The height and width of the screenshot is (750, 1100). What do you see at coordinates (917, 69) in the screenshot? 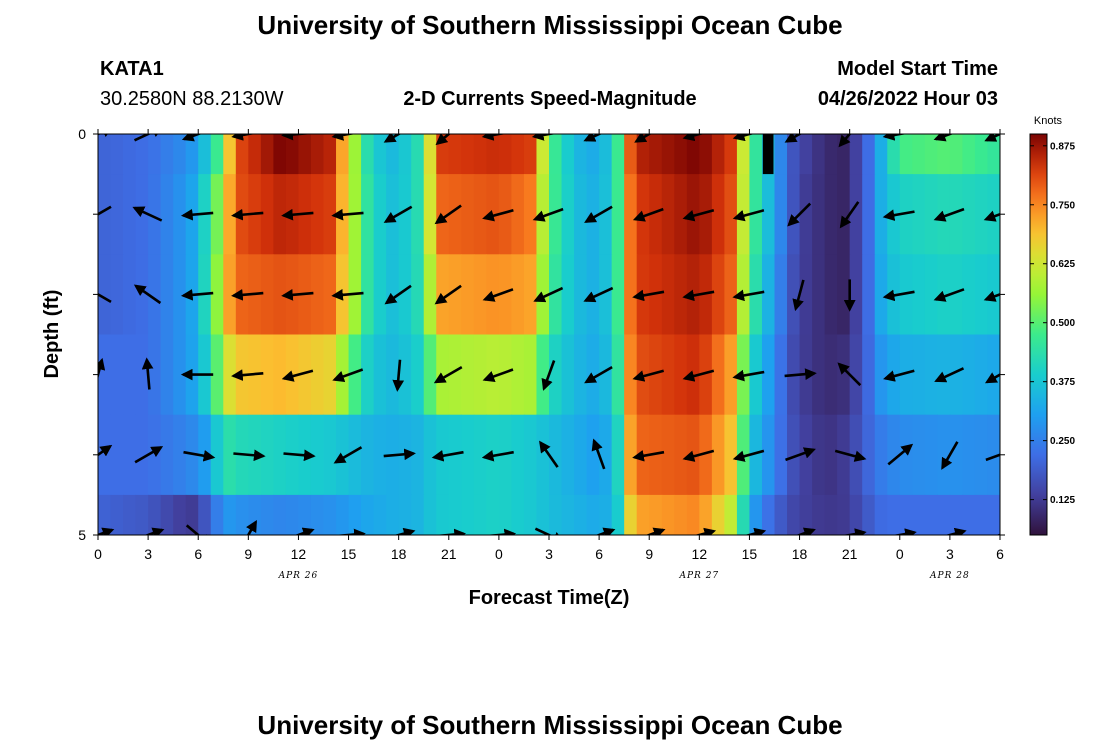
I see `model-start-label: Model Start Time` at bounding box center [917, 69].